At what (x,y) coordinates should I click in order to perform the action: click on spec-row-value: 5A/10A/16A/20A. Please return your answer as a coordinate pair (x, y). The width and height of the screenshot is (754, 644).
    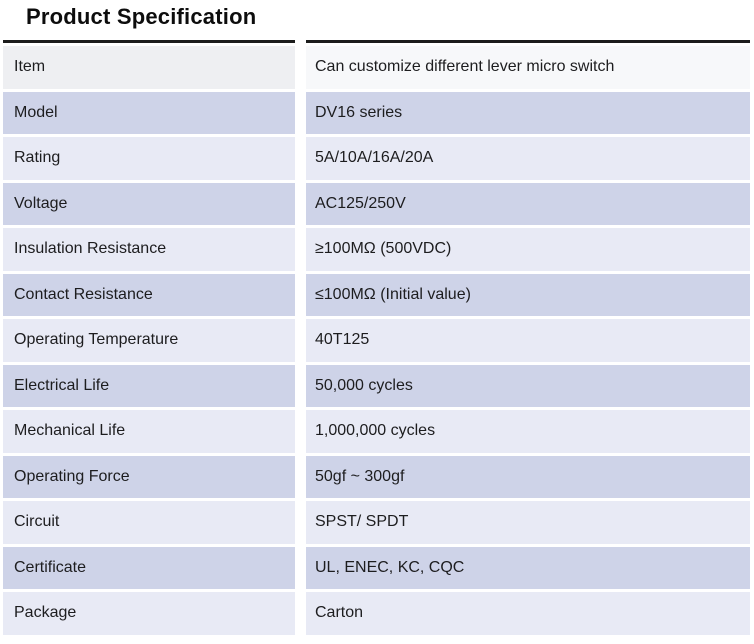
    Looking at the image, I should click on (528, 158).